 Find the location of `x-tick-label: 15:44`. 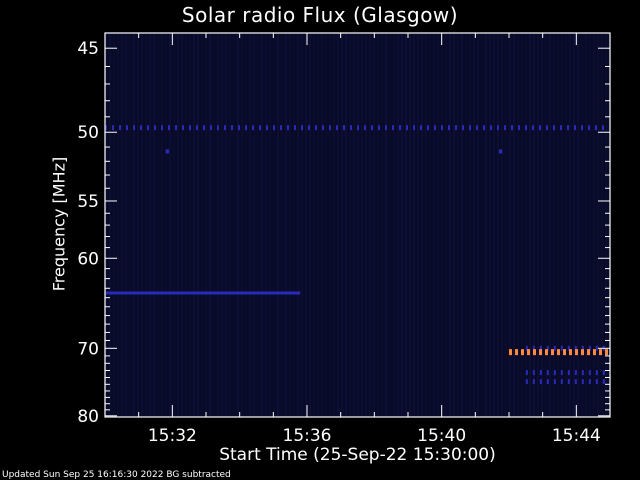

x-tick-label: 15:44 is located at coordinates (576, 436).